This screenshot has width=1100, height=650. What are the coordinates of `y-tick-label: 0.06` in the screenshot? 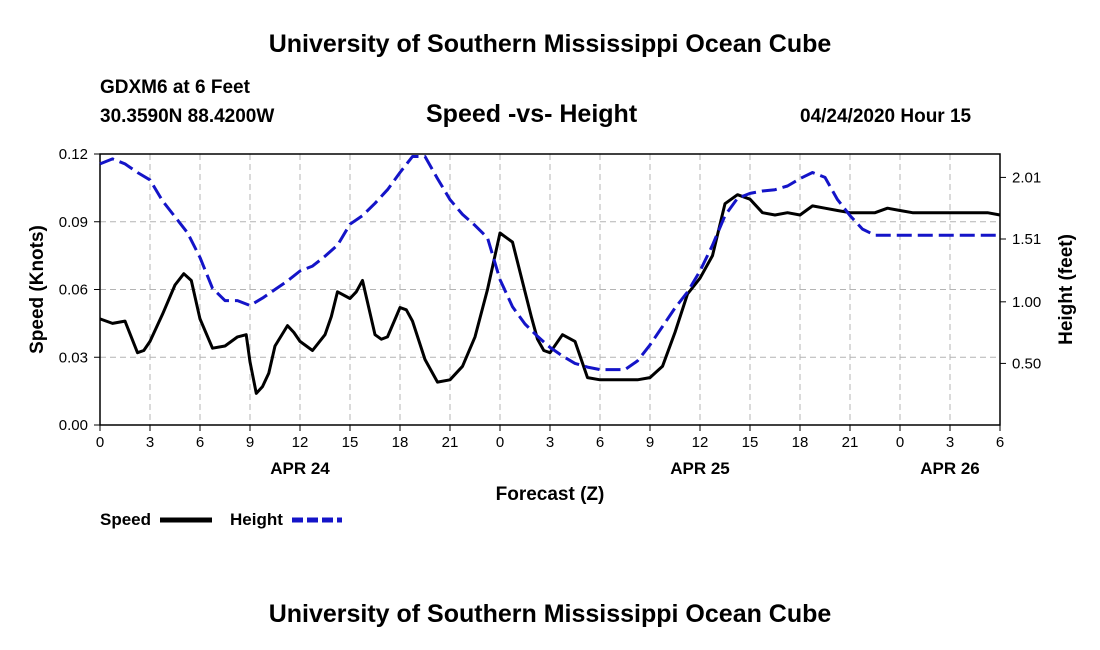 It's located at (73, 290).